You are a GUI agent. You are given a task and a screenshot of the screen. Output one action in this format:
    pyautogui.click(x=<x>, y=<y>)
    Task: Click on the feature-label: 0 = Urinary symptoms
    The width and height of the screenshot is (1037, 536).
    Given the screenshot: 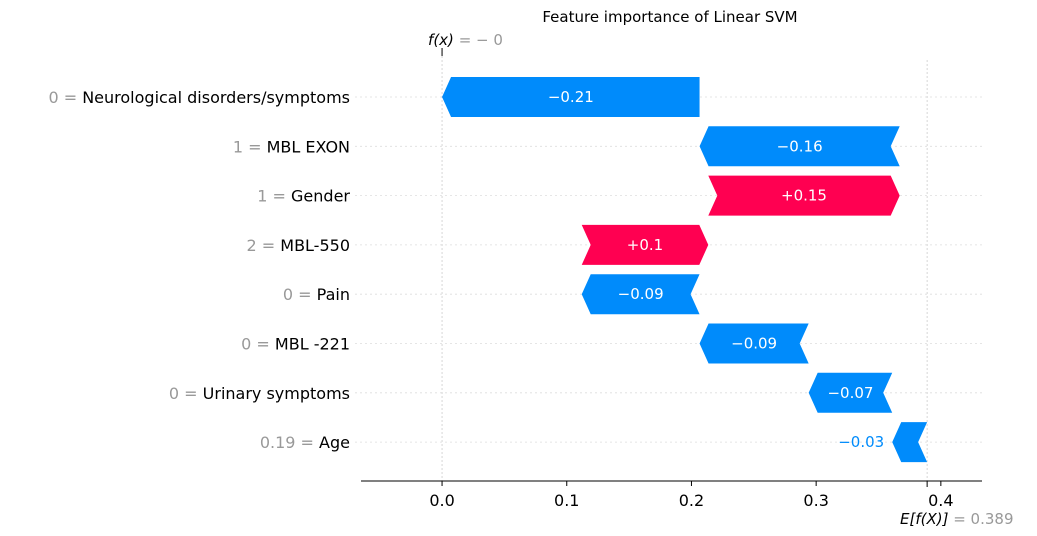 What is the action you would take?
    pyautogui.click(x=259, y=393)
    